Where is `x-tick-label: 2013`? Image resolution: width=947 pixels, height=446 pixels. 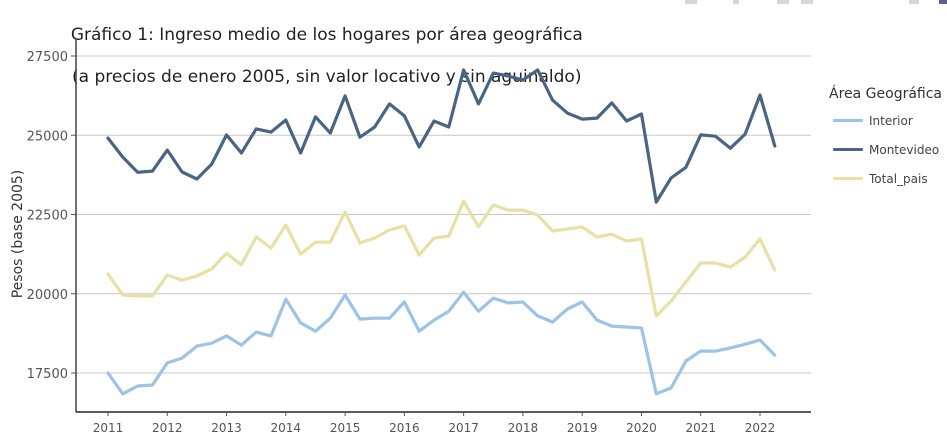 x-tick-label: 2013 is located at coordinates (226, 428).